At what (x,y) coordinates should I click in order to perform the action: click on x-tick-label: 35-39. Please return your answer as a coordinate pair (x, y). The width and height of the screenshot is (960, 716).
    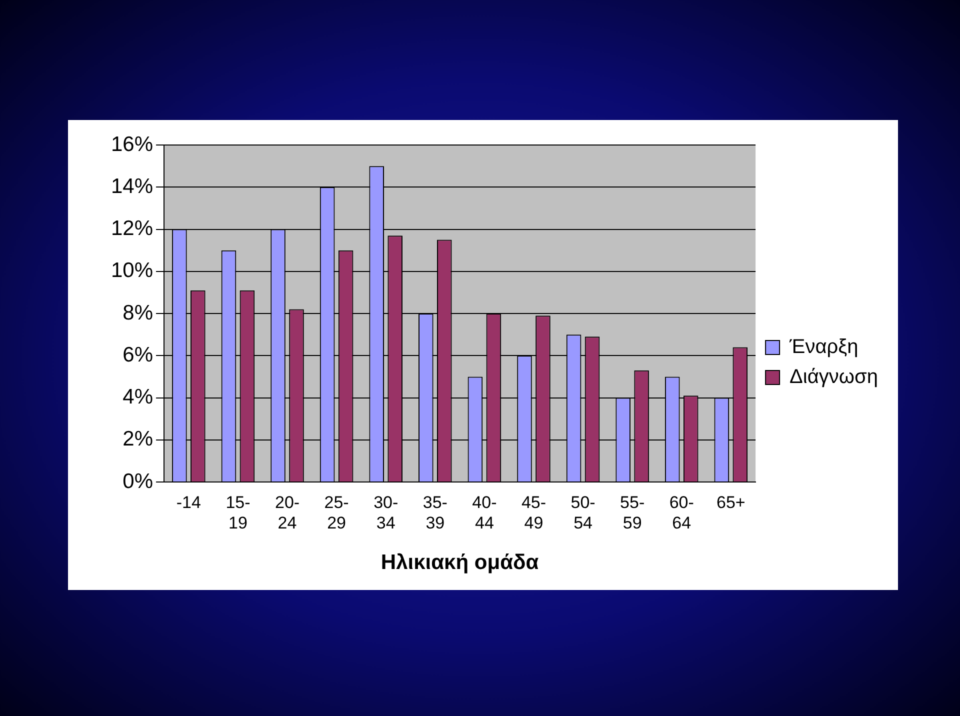
    Looking at the image, I should click on (435, 512).